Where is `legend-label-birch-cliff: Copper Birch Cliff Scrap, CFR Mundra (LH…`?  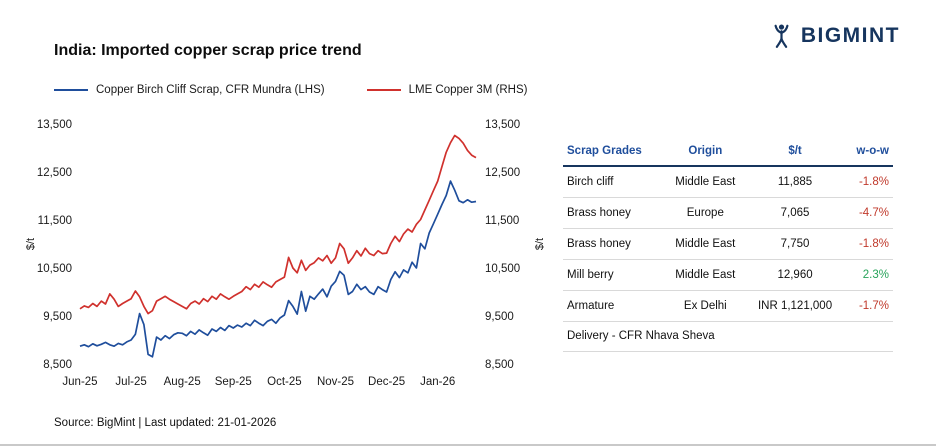
legend-label-birch-cliff: Copper Birch Cliff Scrap, CFR Mundra (LH… is located at coordinates (210, 90).